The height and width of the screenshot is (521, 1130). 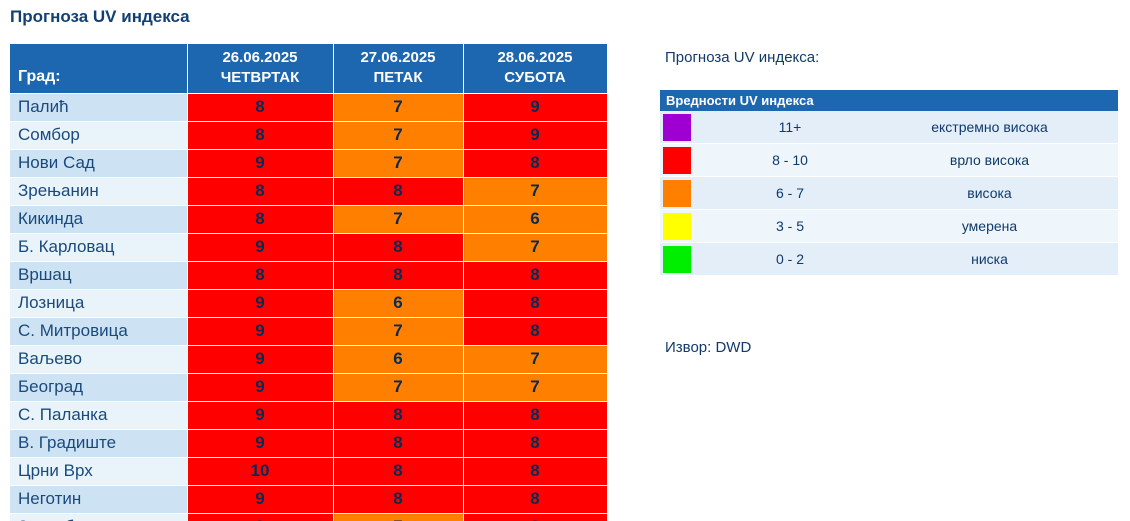 What do you see at coordinates (889, 127) in the screenshot?
I see `legend-row: 11+ екстремно висока` at bounding box center [889, 127].